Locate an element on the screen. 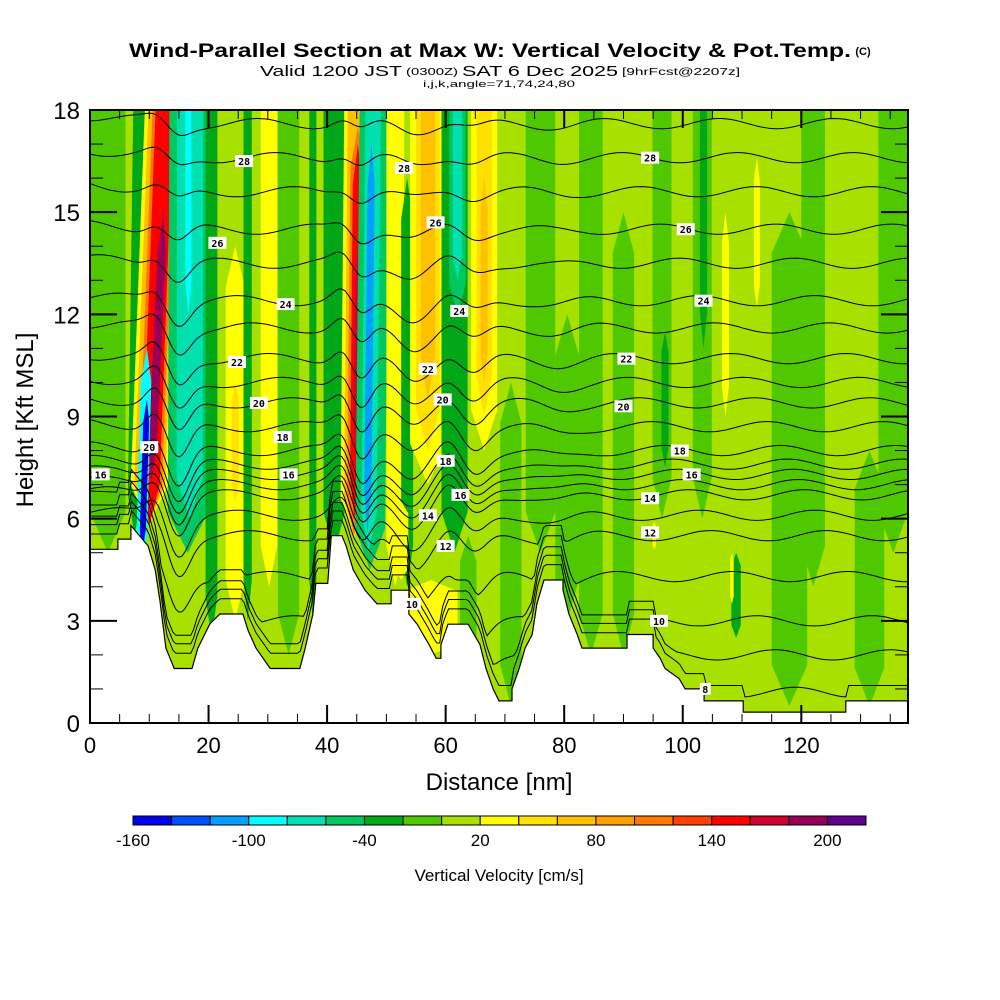 This screenshot has width=1000, height=1000. x-tick-label: 80 is located at coordinates (564, 745).